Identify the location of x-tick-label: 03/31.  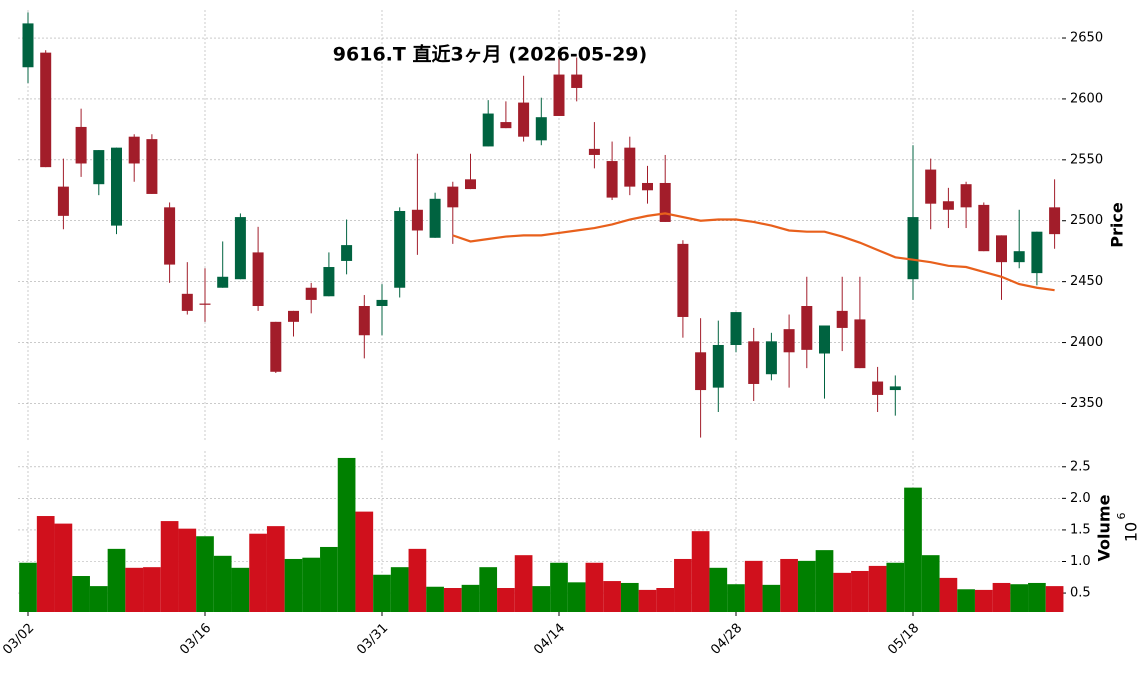
(372, 639).